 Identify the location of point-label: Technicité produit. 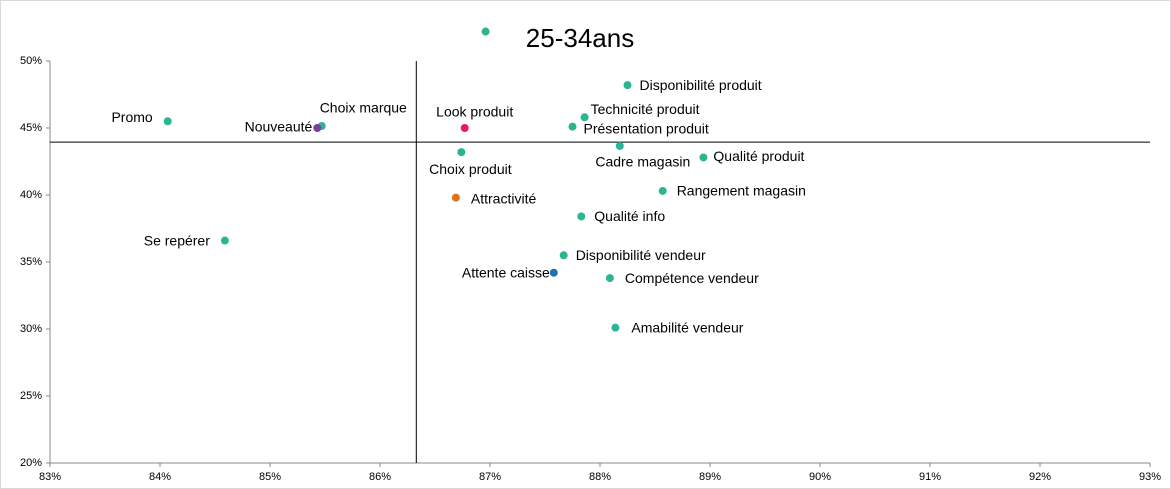
(645, 109).